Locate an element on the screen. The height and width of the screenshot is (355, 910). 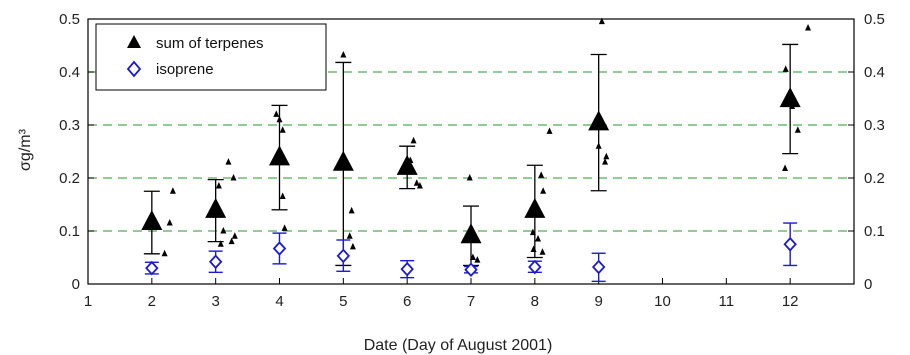
y-tick-label-left: 0.1 is located at coordinates (69, 231).